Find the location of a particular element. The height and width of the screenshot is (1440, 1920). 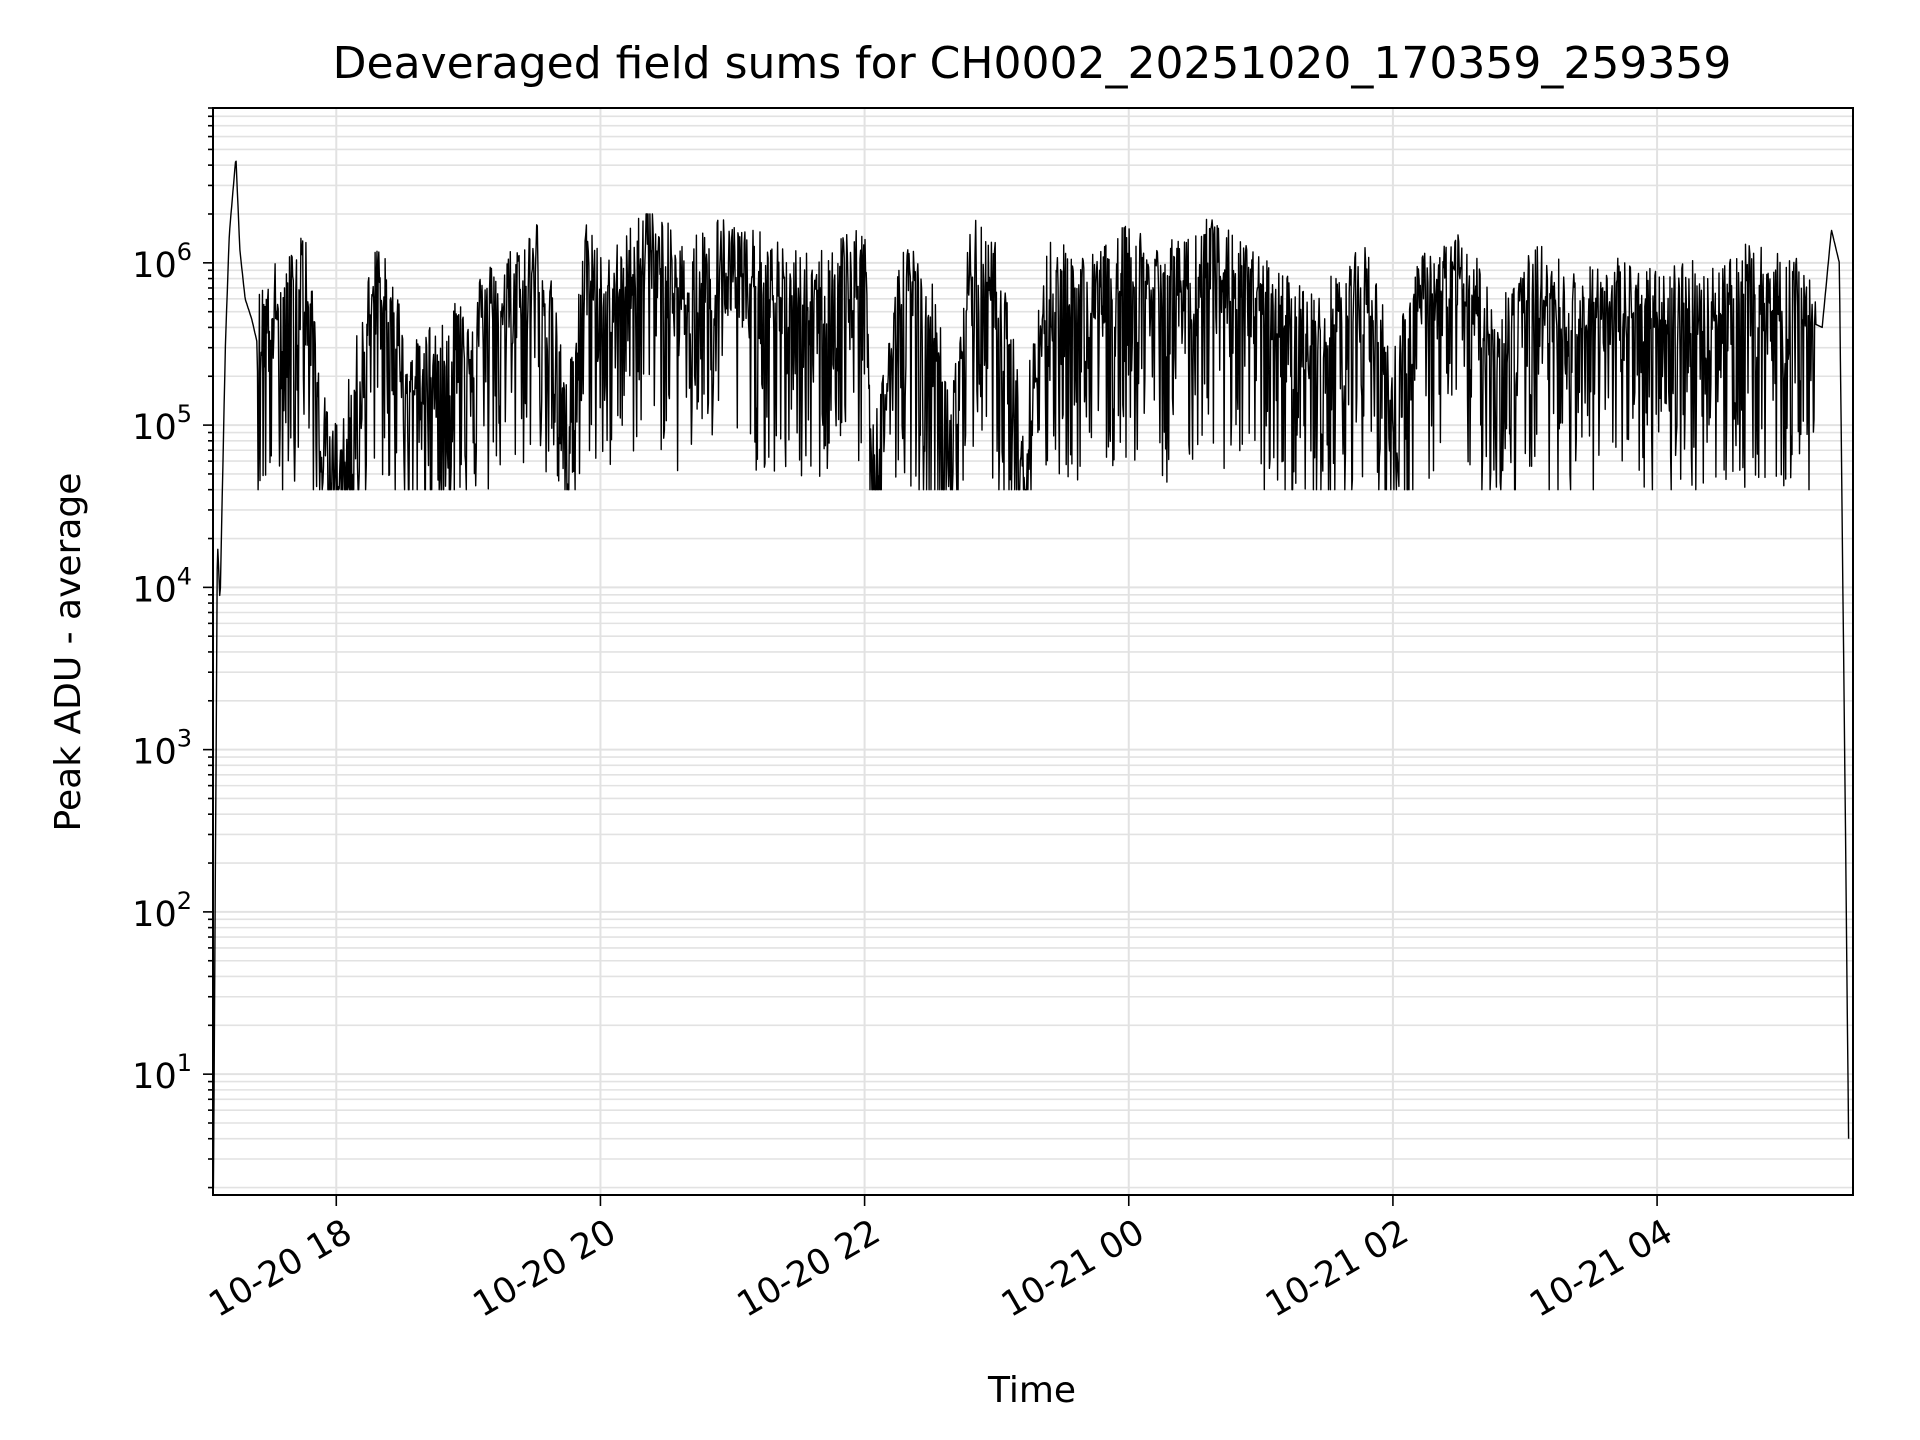

y-axis-label: Peak ADU - average is located at coordinates (68, 652).